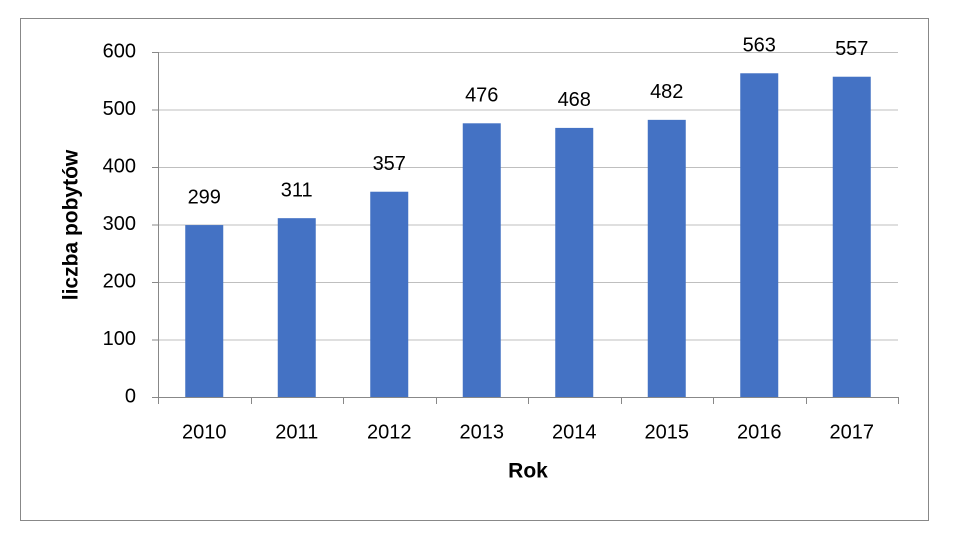  What do you see at coordinates (119, 281) in the screenshot?
I see `y-tick-label: 200` at bounding box center [119, 281].